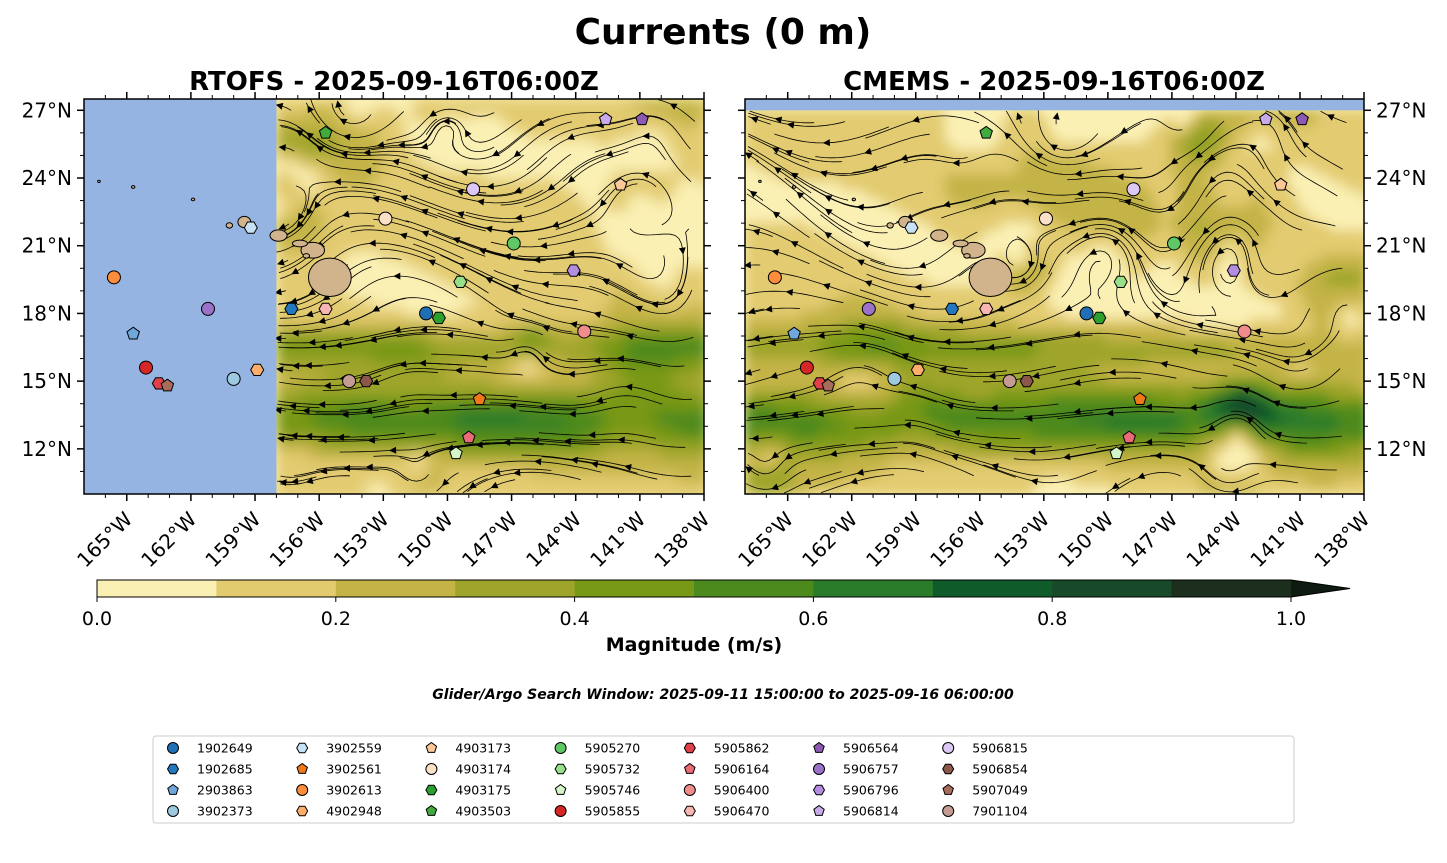 The height and width of the screenshot is (863, 1447). What do you see at coordinates (1085, 539) in the screenshot?
I see `xtick-label-cmems-5: 150°W` at bounding box center [1085, 539].